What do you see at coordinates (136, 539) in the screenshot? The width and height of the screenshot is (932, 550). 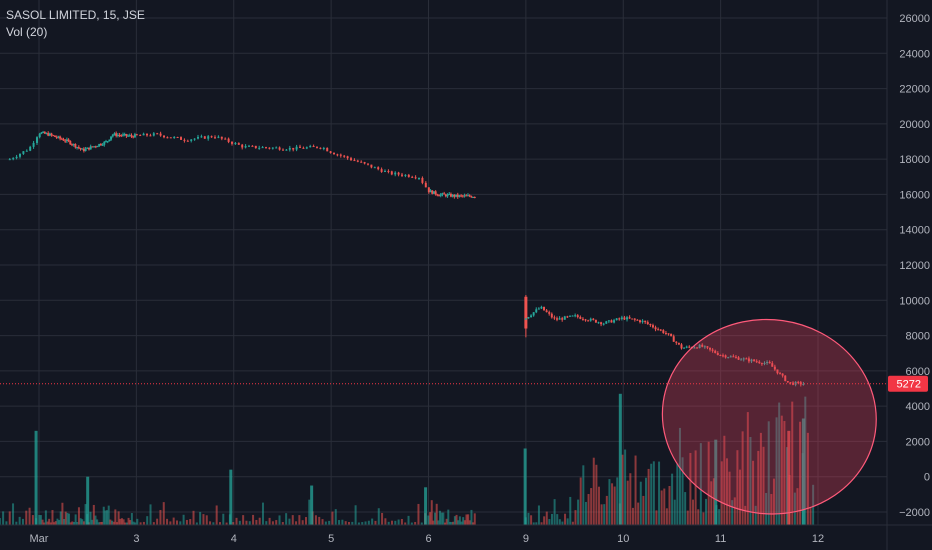 I see `x-tick-label: 3` at bounding box center [136, 539].